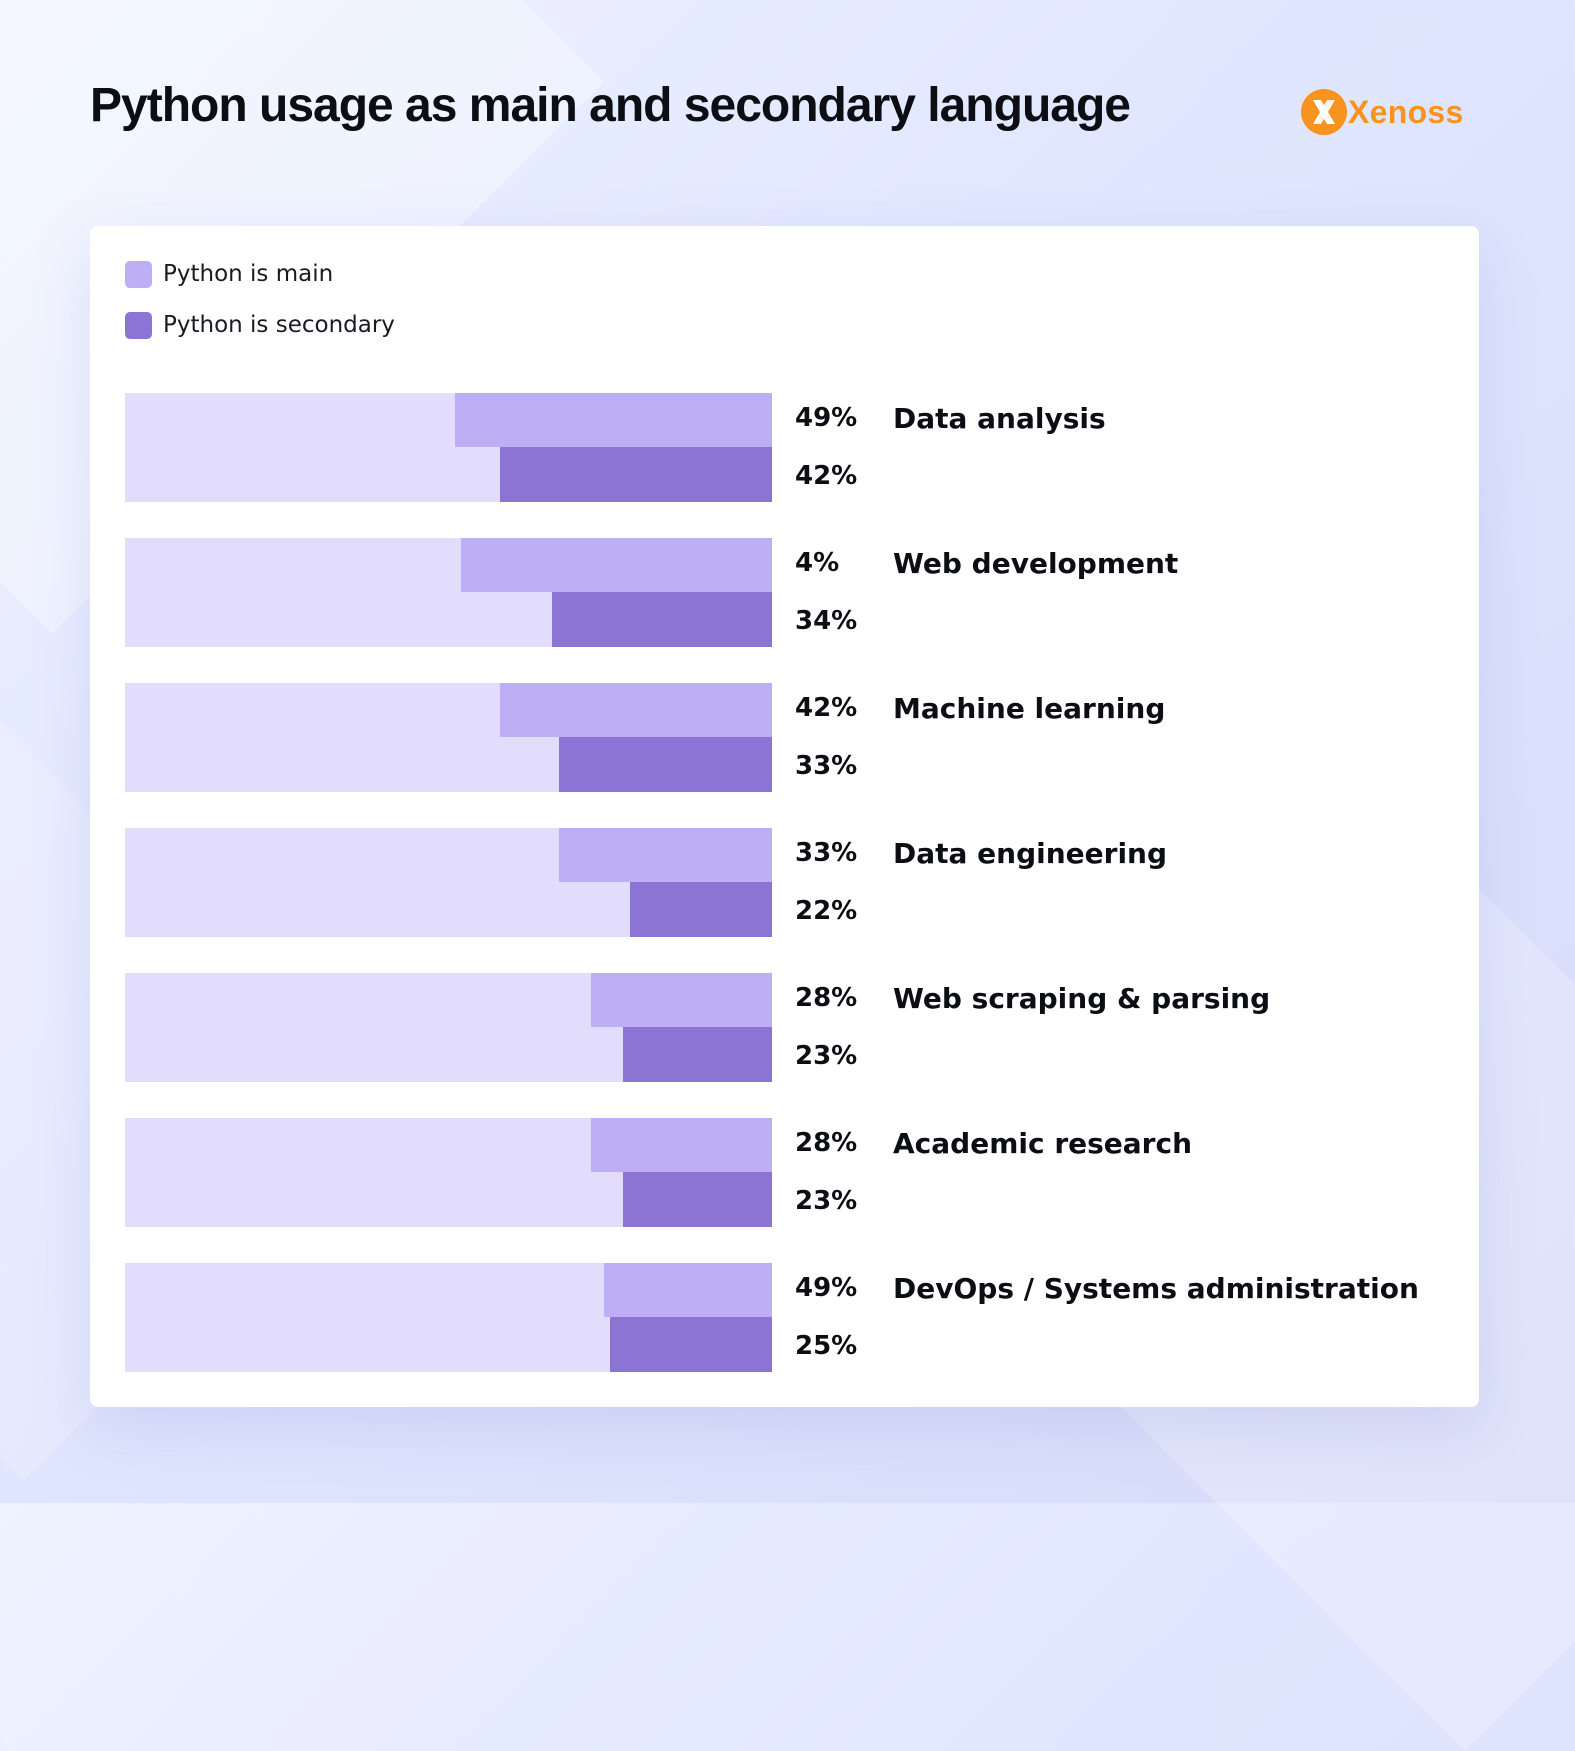  I want to click on legend-swatch-secondary, so click(138, 325).